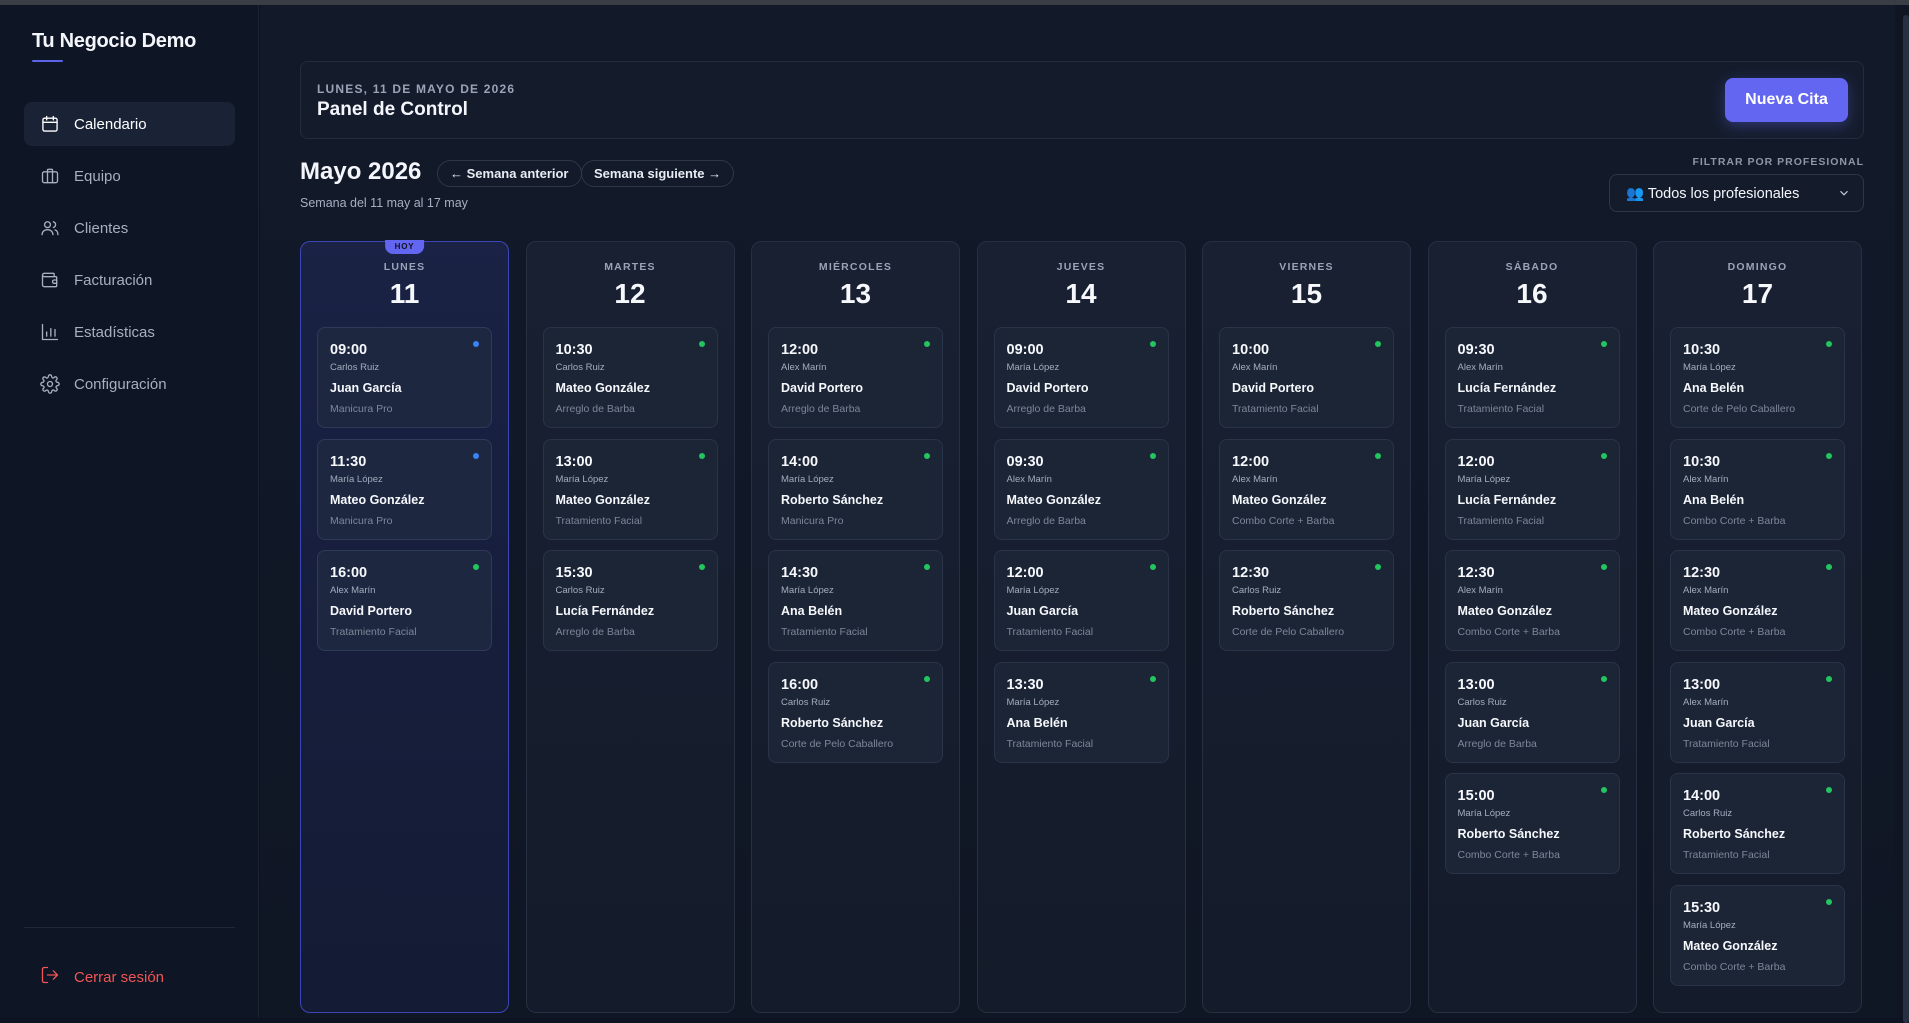 The height and width of the screenshot is (1023, 1909). I want to click on previous-week-button: ← Semana anterior, so click(509, 173).